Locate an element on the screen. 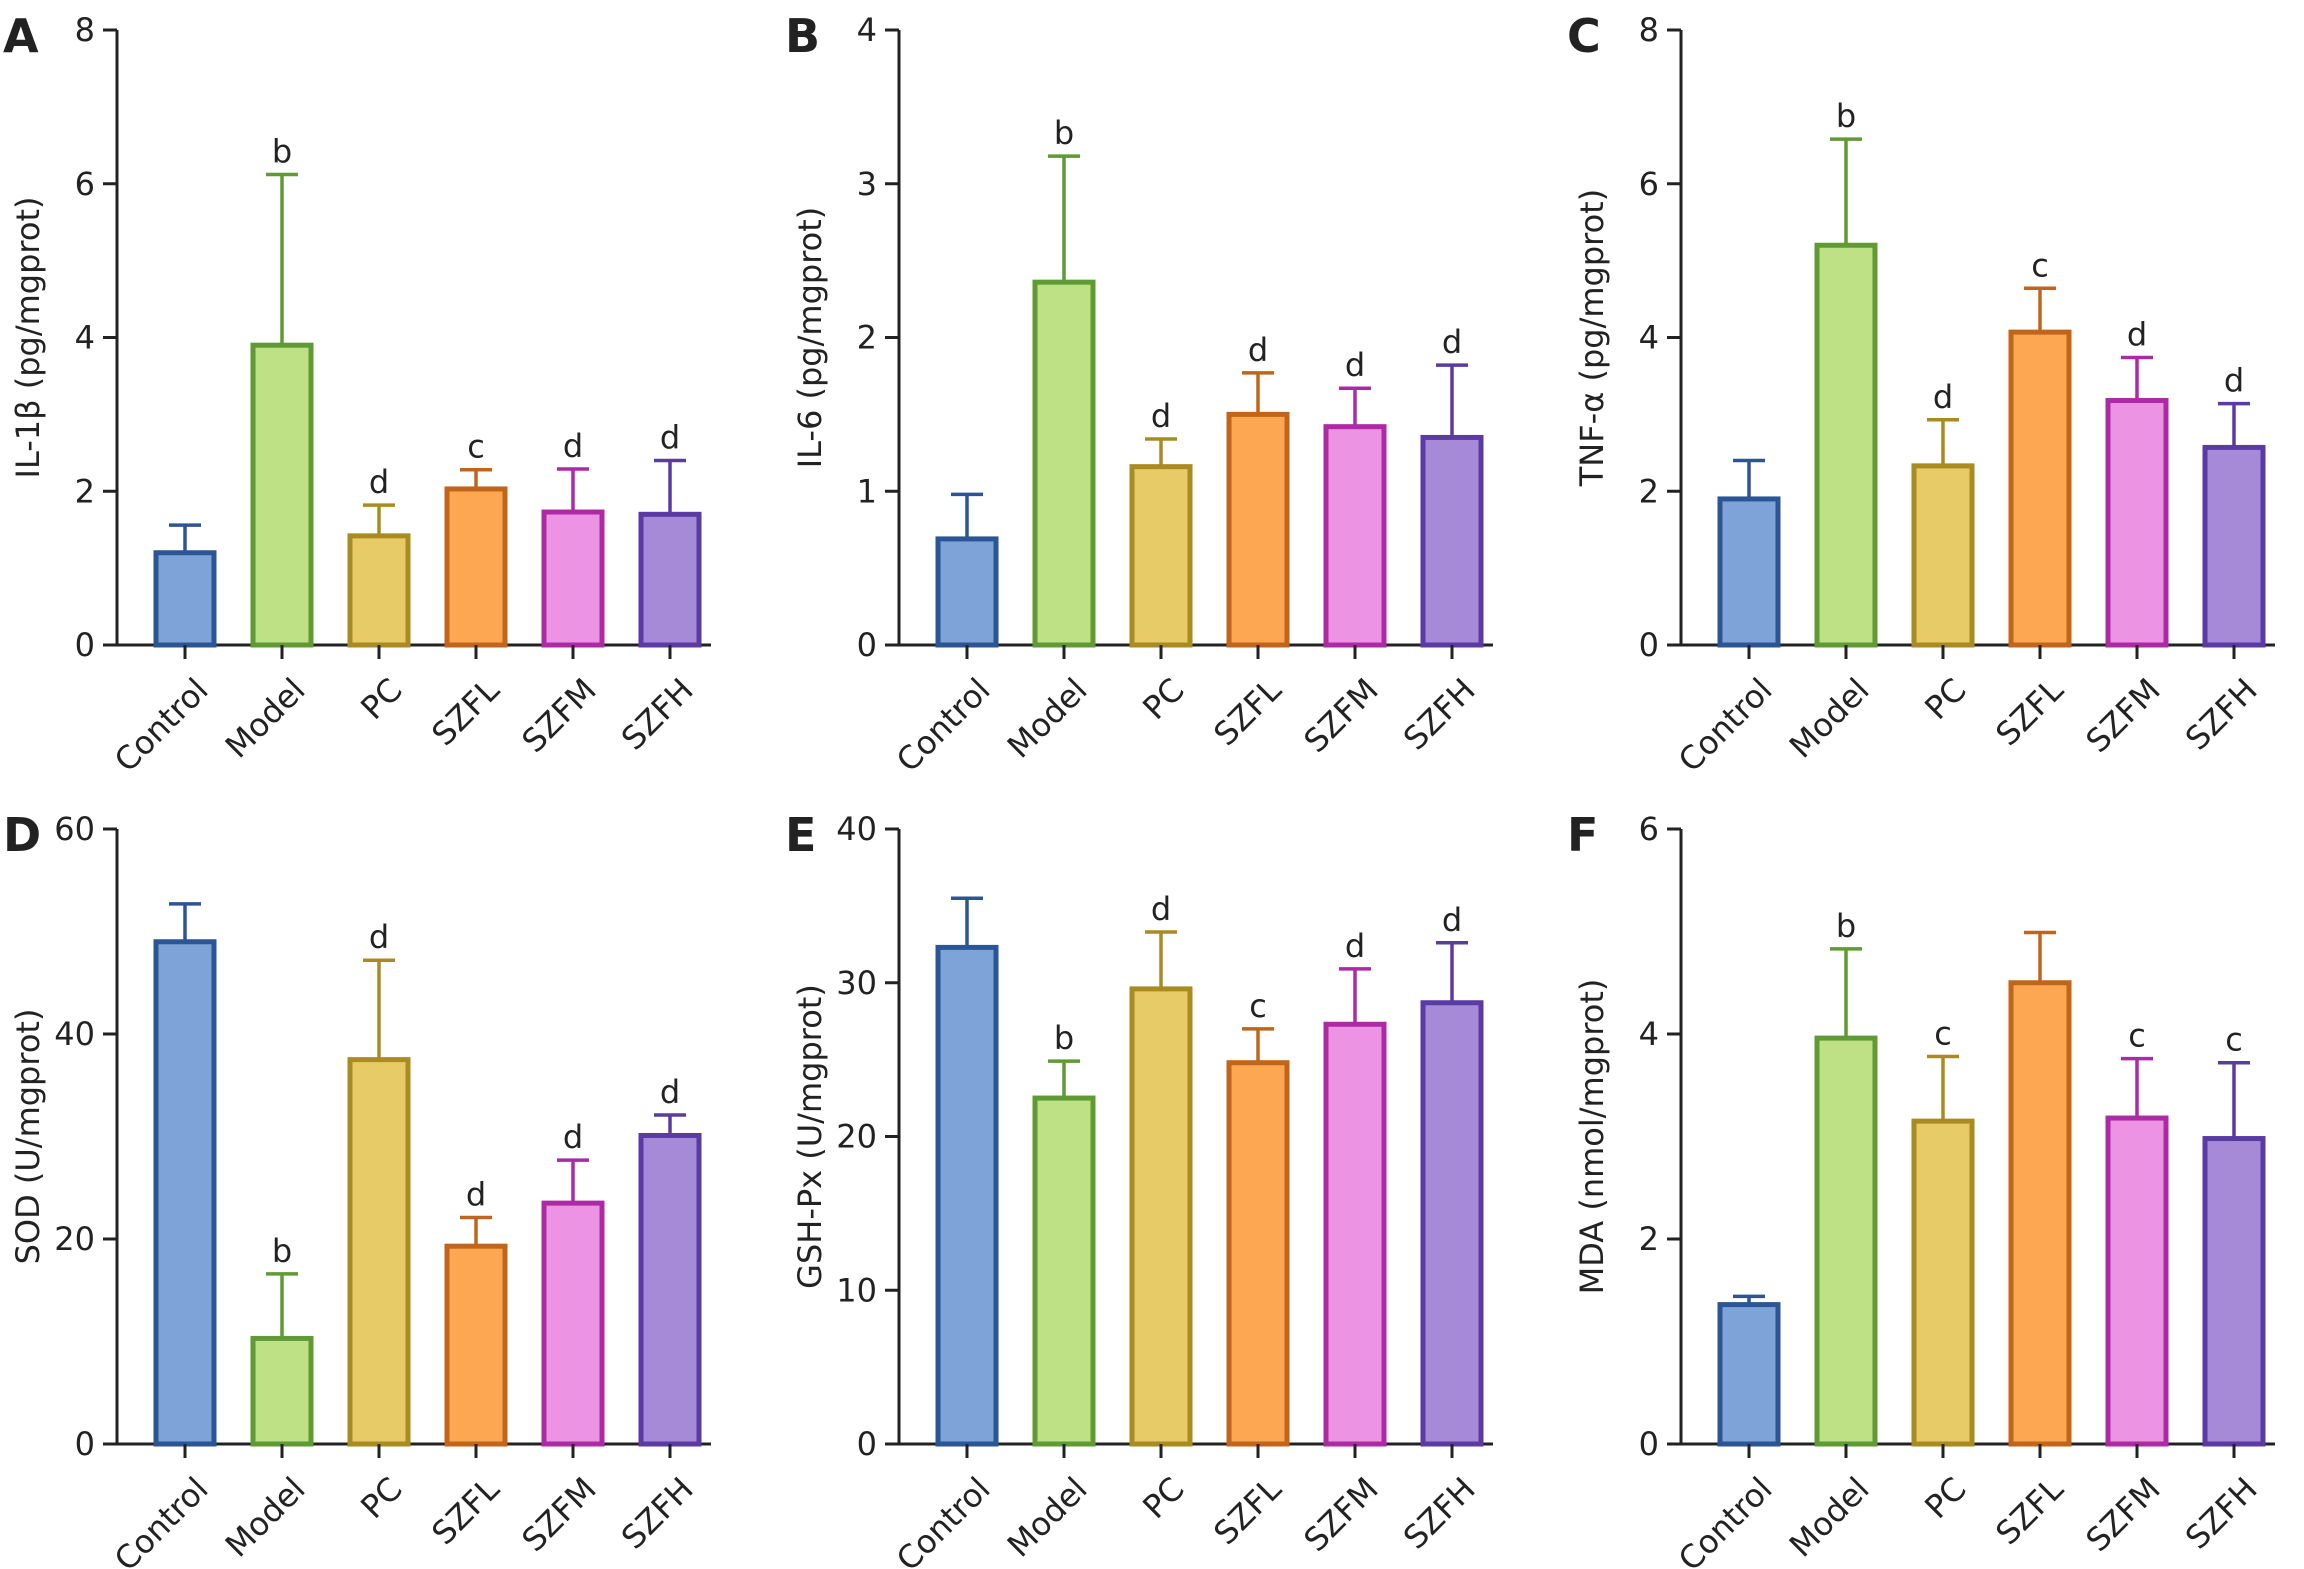 This screenshot has height=1569, width=2304. y-axis-title: MDA (nmol/mgprot) is located at coordinates (1592, 1137).